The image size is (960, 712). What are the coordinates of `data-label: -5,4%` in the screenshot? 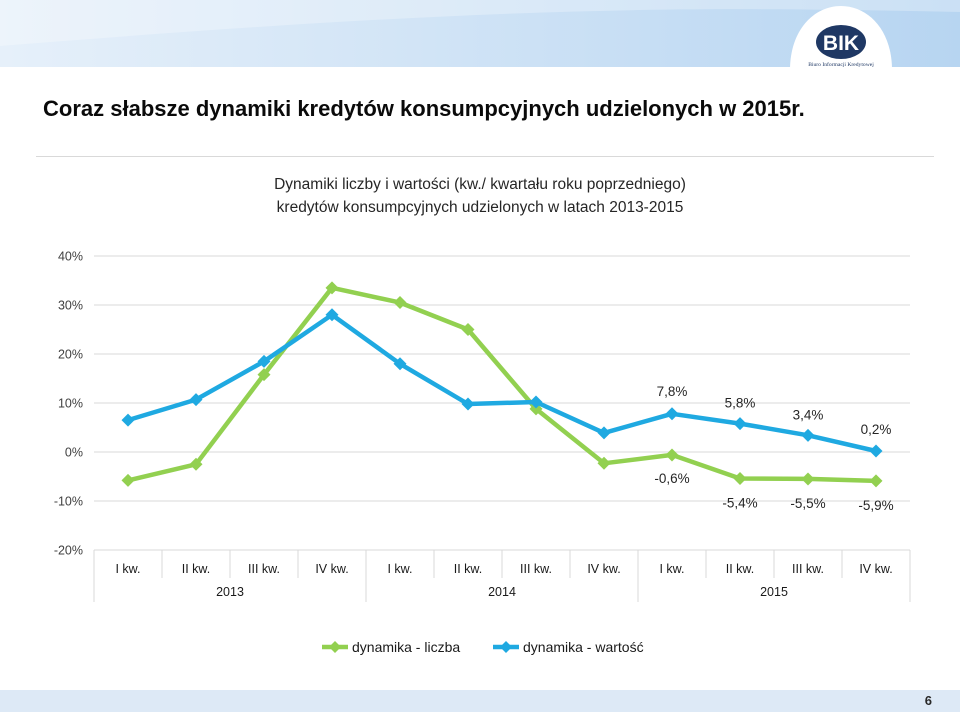 It's located at (739, 502).